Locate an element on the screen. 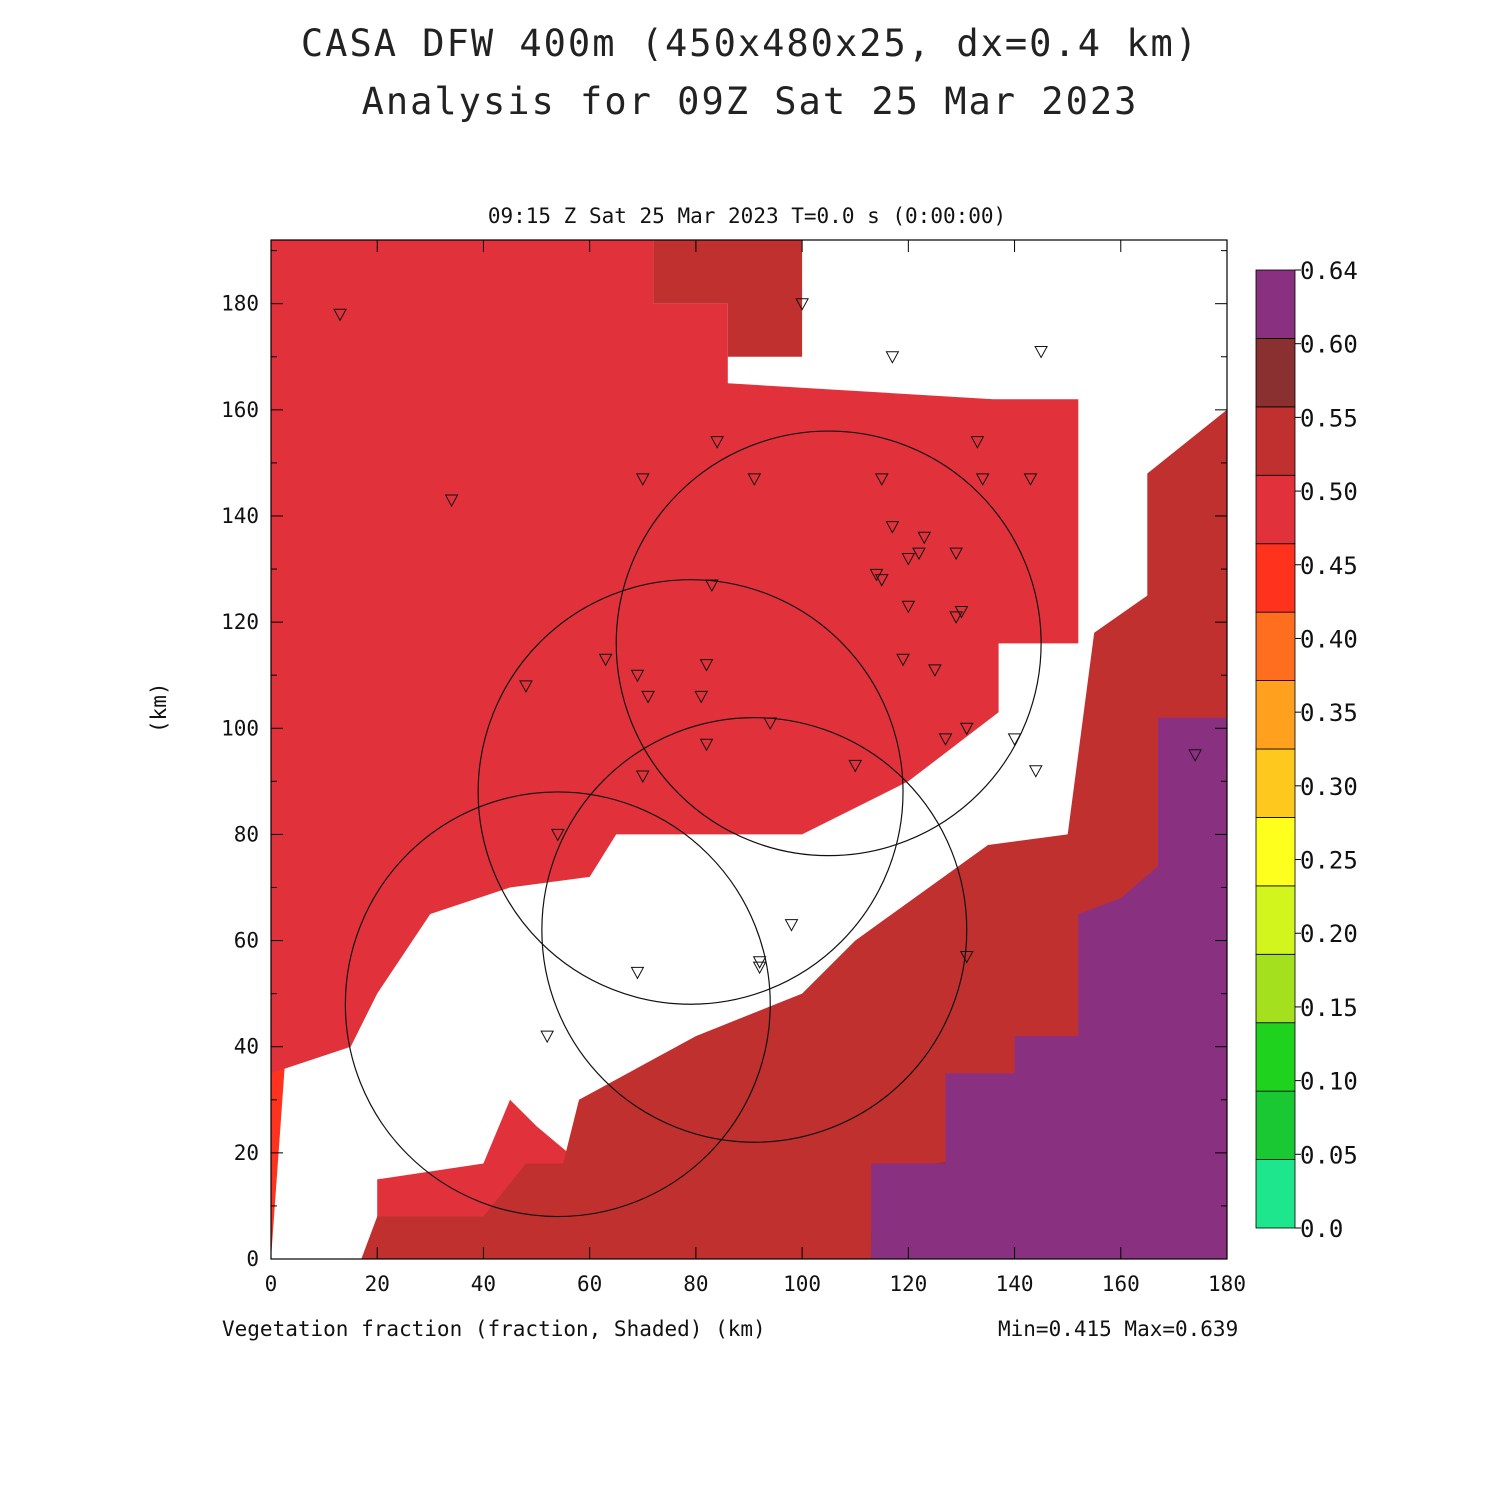 This screenshot has width=1500, height=1500. colorbar-label: 0.0 is located at coordinates (1321, 1229).